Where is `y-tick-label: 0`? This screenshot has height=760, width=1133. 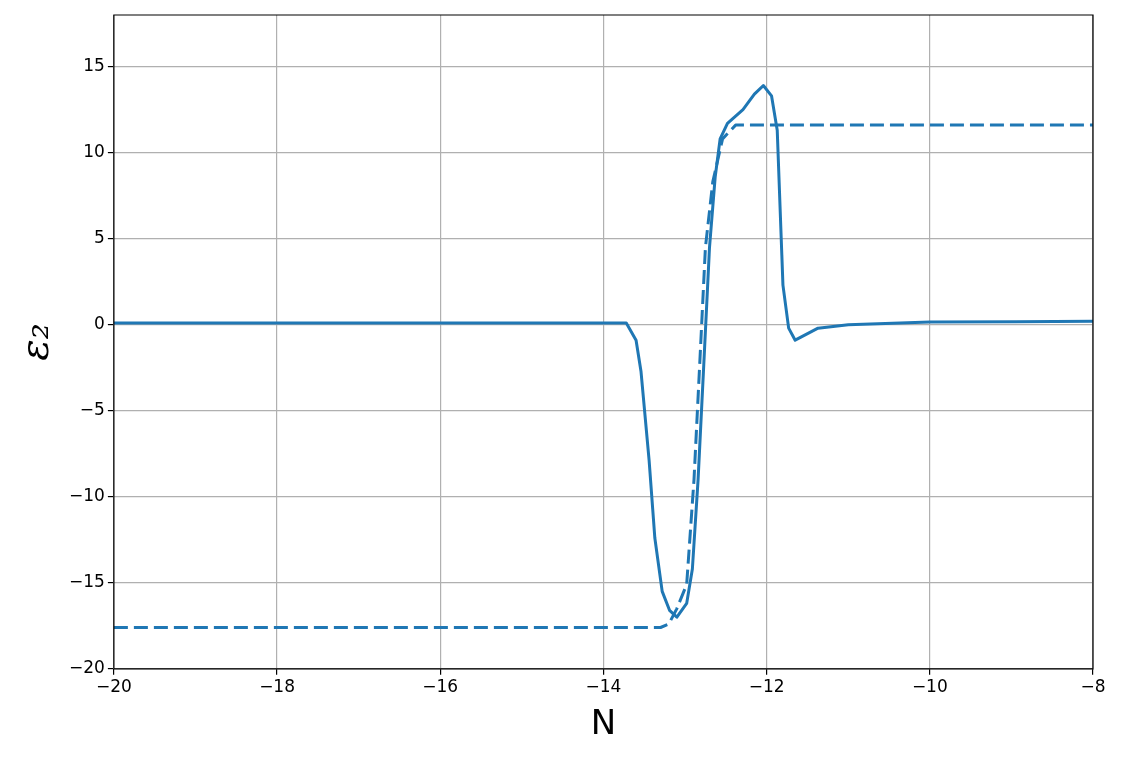 y-tick-label: 0 is located at coordinates (99, 323).